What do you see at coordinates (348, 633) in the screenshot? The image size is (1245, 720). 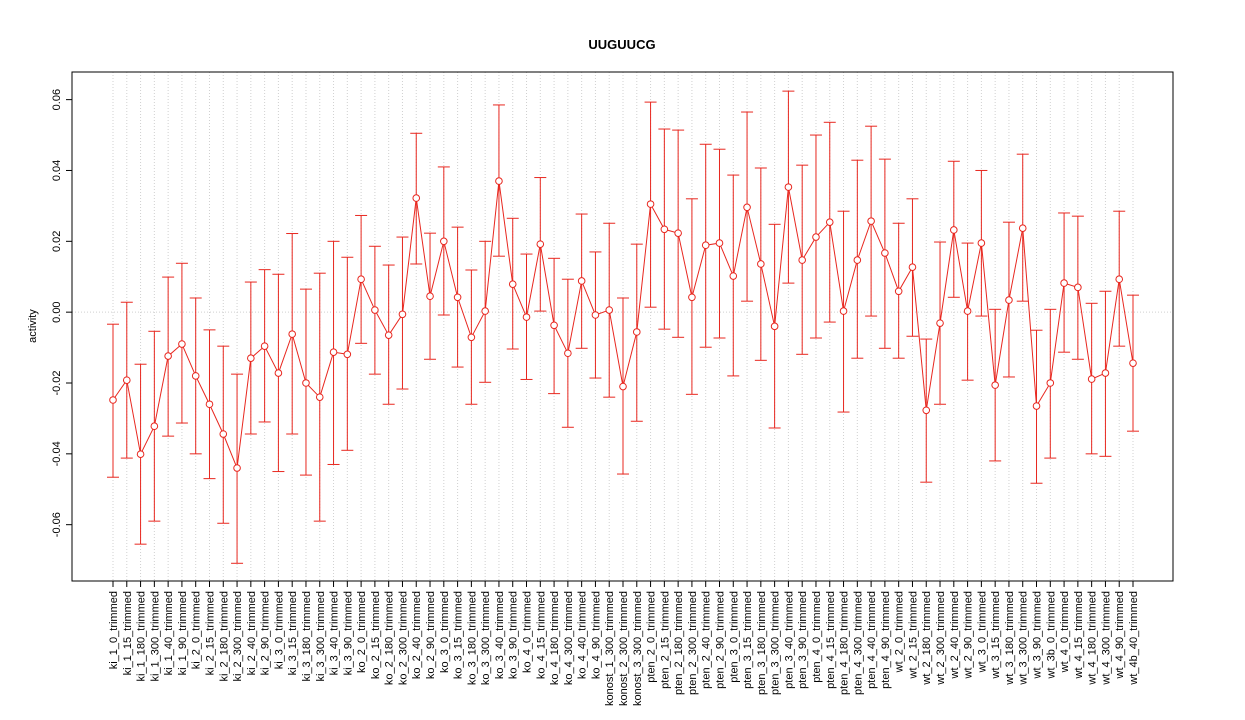 I see `x-tick-label: ki_3_90_trimmed` at bounding box center [348, 633].